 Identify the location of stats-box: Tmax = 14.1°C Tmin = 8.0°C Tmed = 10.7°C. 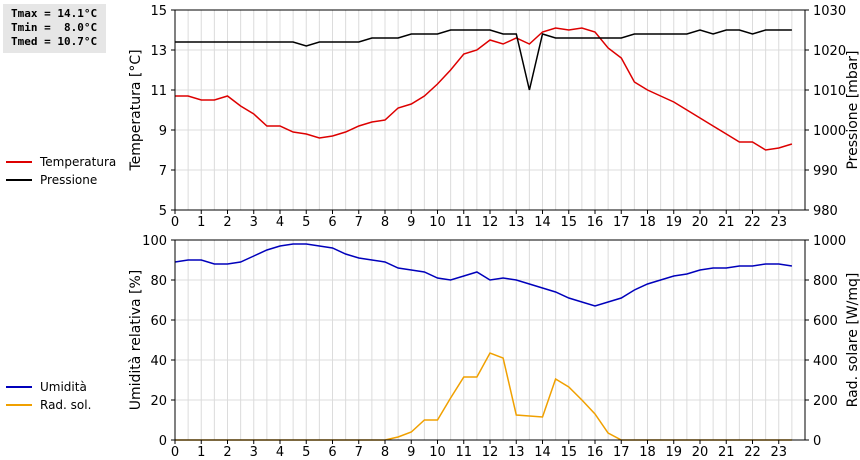
(54, 28).